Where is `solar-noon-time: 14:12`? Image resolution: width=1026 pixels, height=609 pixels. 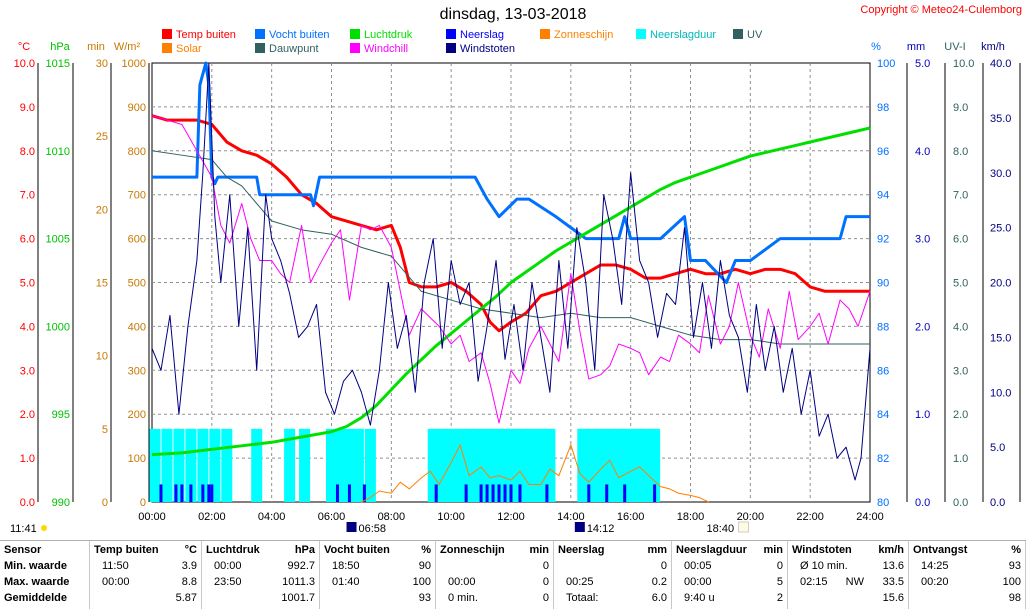 solar-noon-time: 14:12 is located at coordinates (601, 529).